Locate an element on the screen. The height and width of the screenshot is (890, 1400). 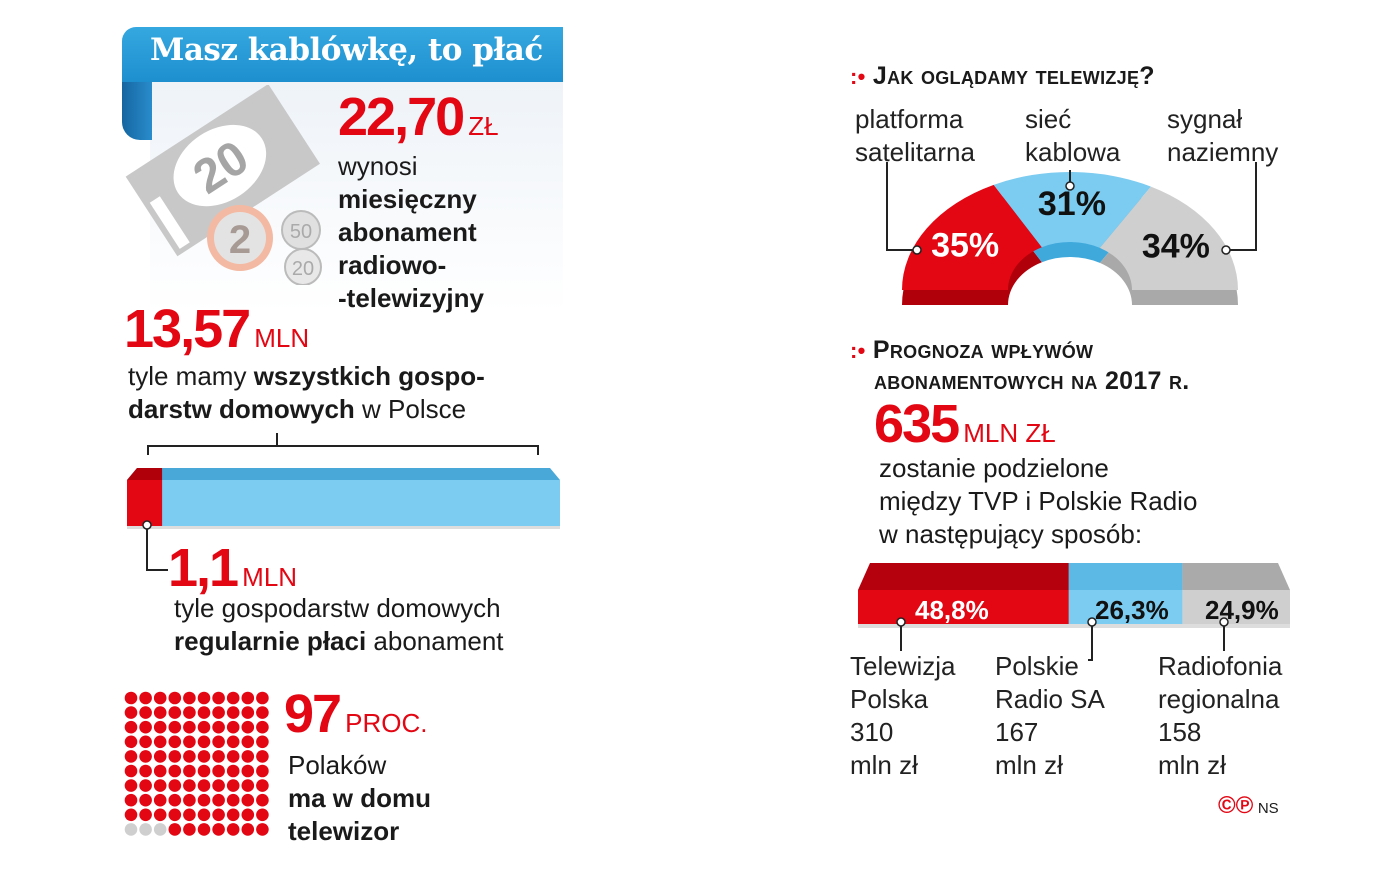
category-label: Polska is located at coordinates (889, 699).